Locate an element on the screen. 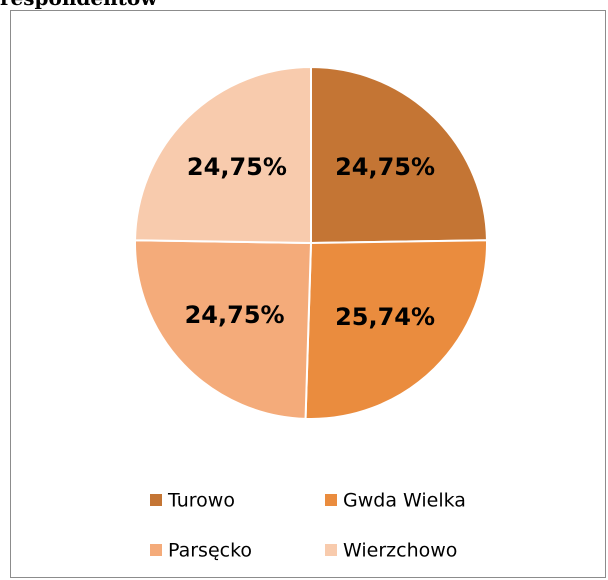 This screenshot has width=608, height=580. legend-label: Parsęcko is located at coordinates (210, 551).